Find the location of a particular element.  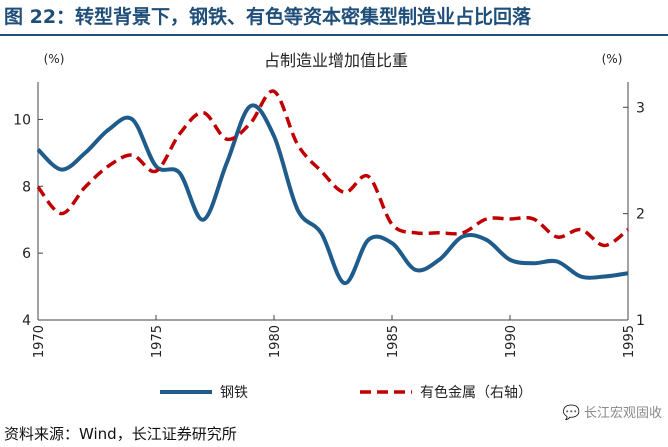

x-tick-label: 1970 is located at coordinates (39, 341).